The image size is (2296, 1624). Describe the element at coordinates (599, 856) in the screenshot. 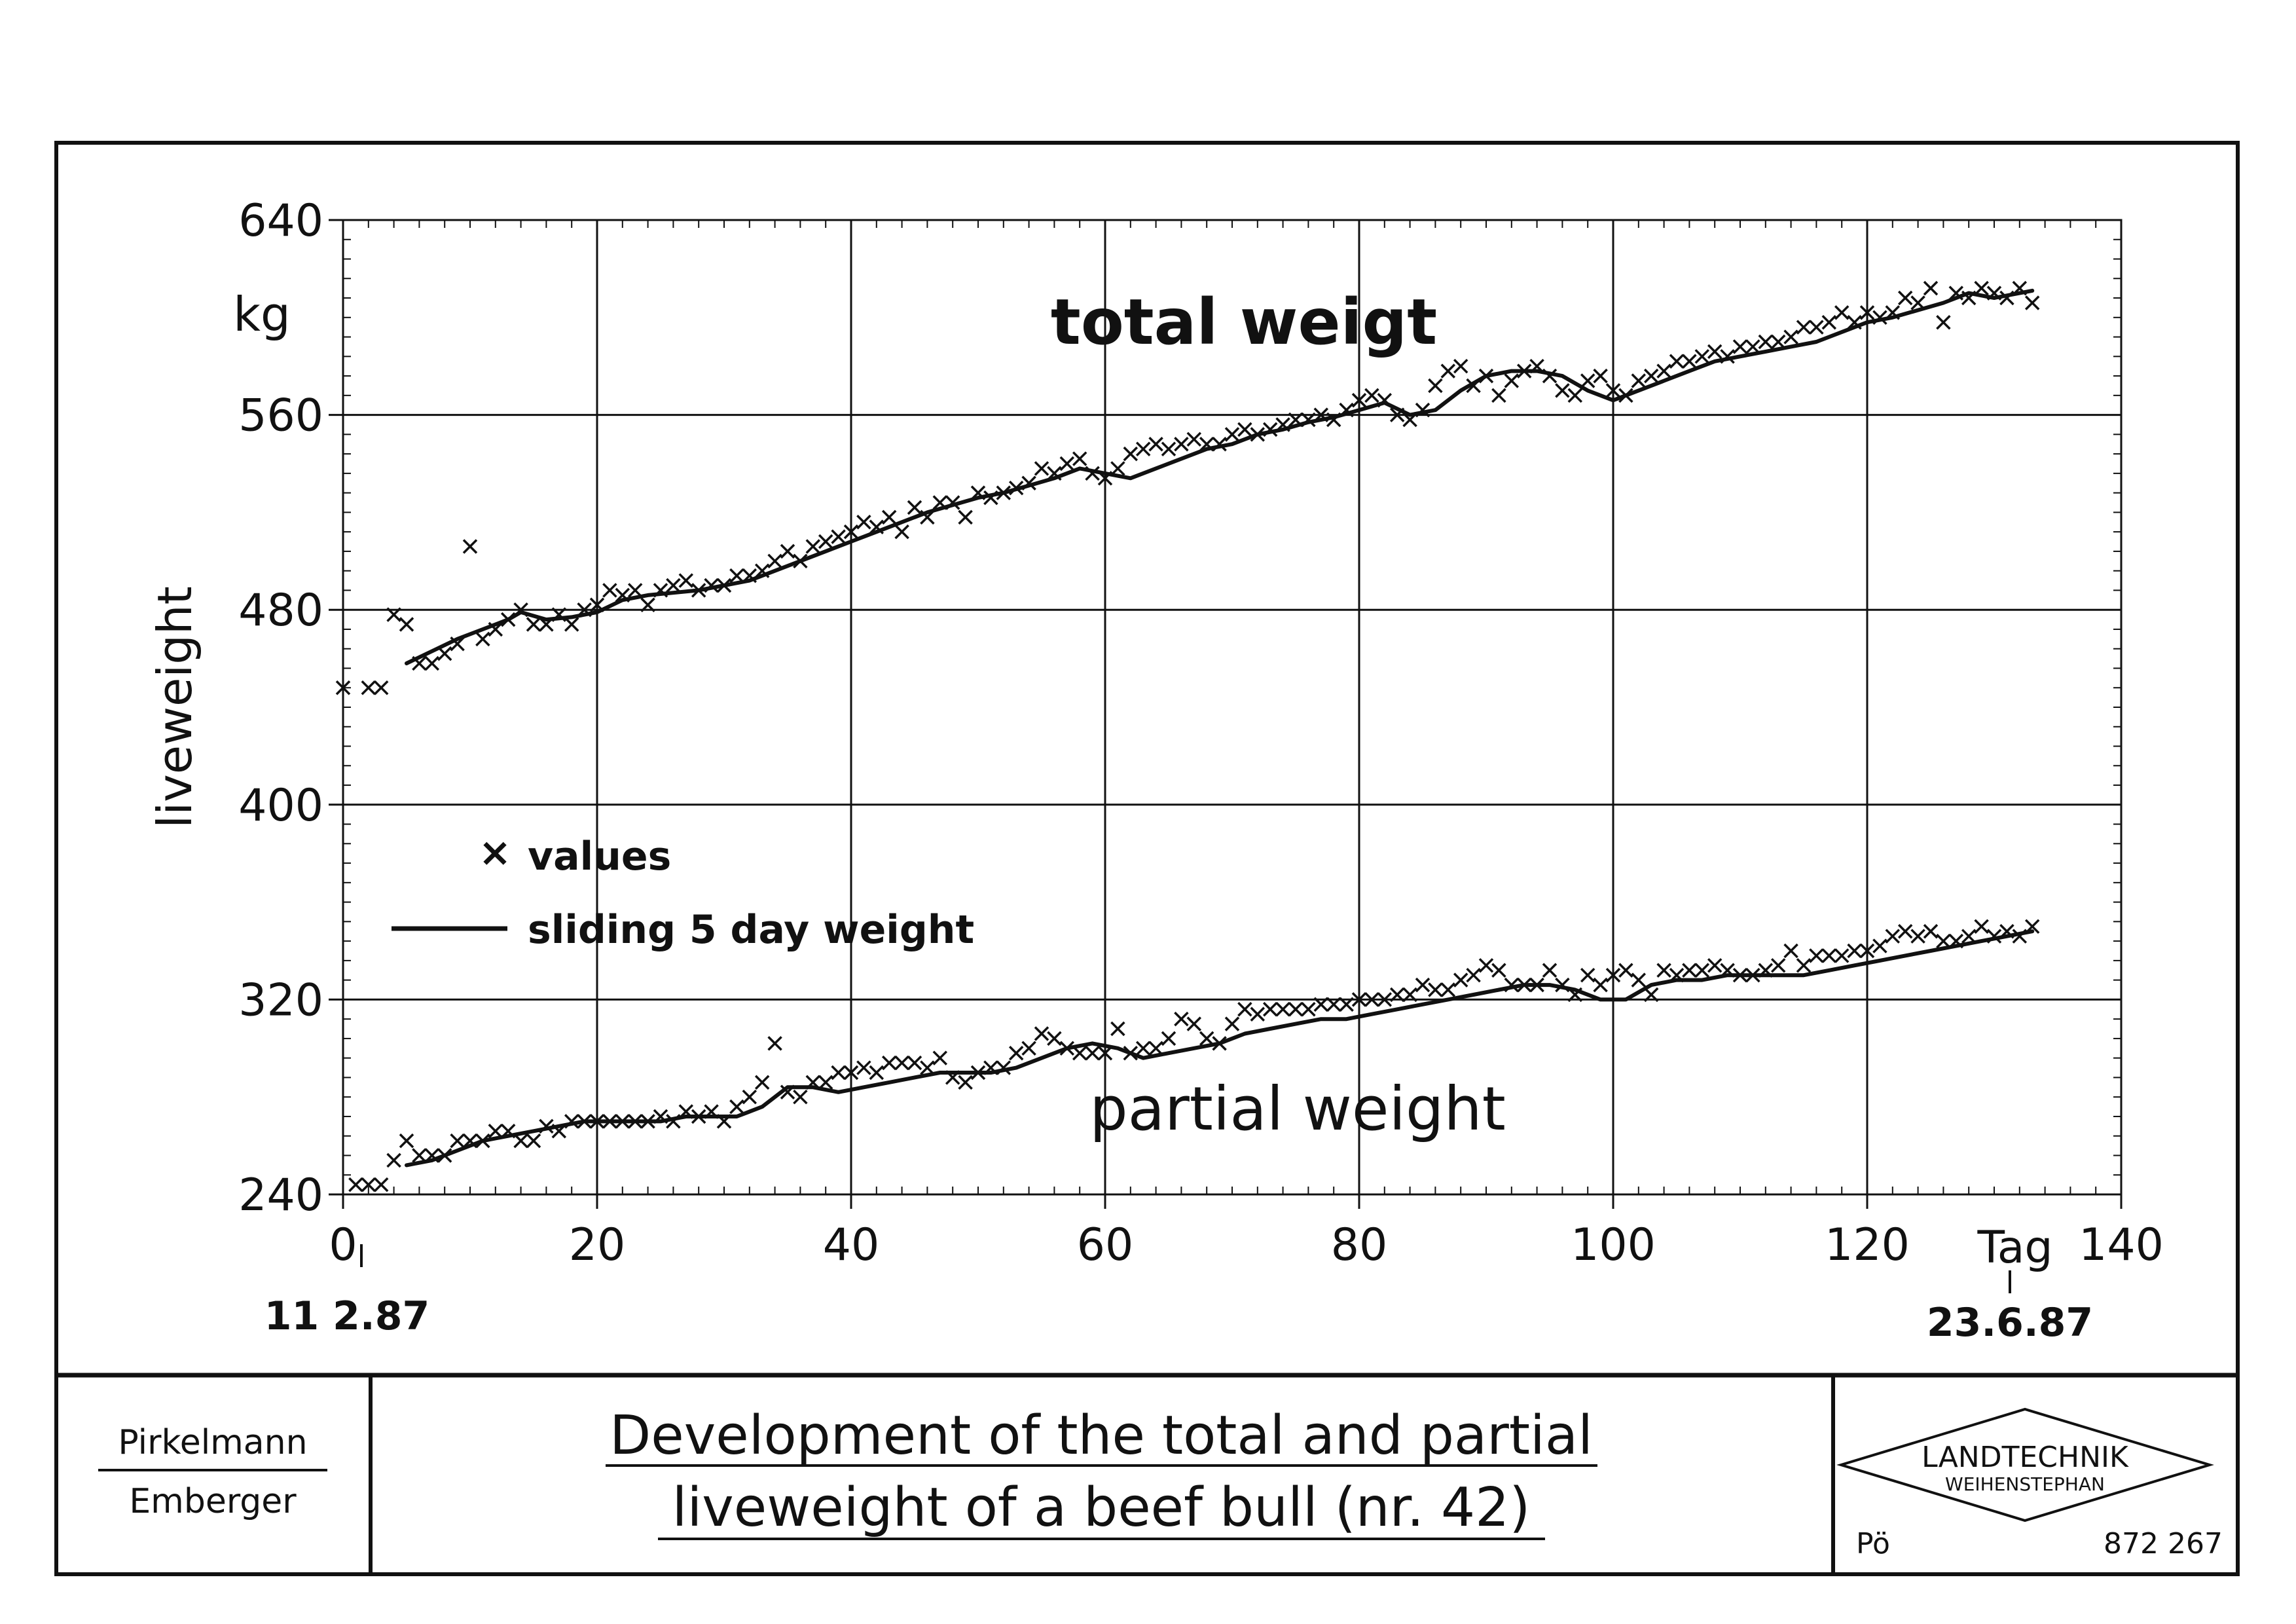

I see `legend-values-label: values` at that location.